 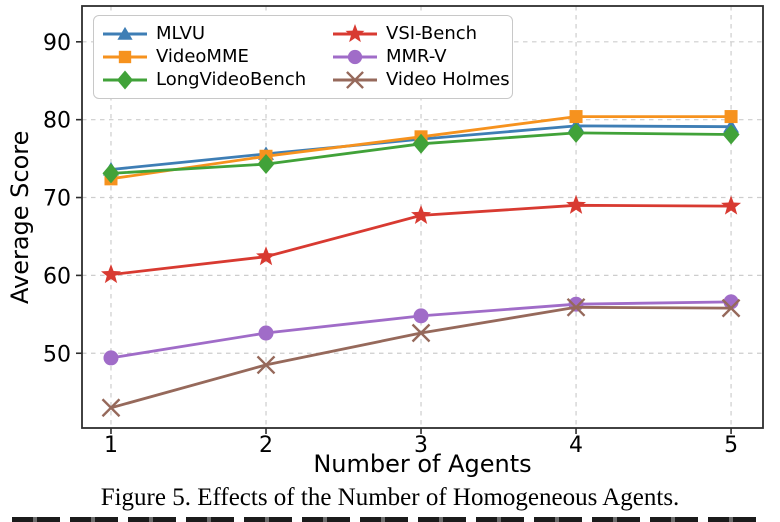 What do you see at coordinates (731, 445) in the screenshot?
I see `x-tick-label: 5` at bounding box center [731, 445].